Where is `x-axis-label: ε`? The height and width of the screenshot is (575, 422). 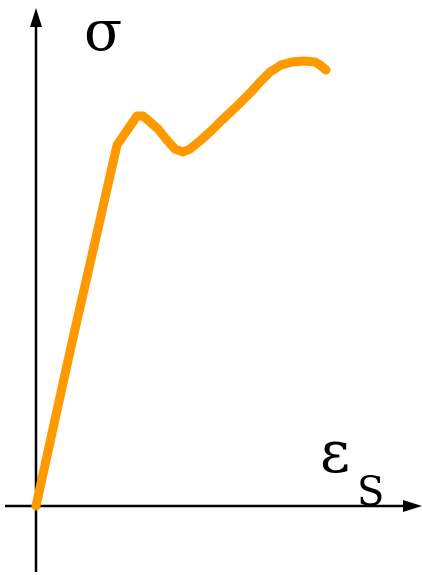 x-axis-label: ε is located at coordinates (335, 452).